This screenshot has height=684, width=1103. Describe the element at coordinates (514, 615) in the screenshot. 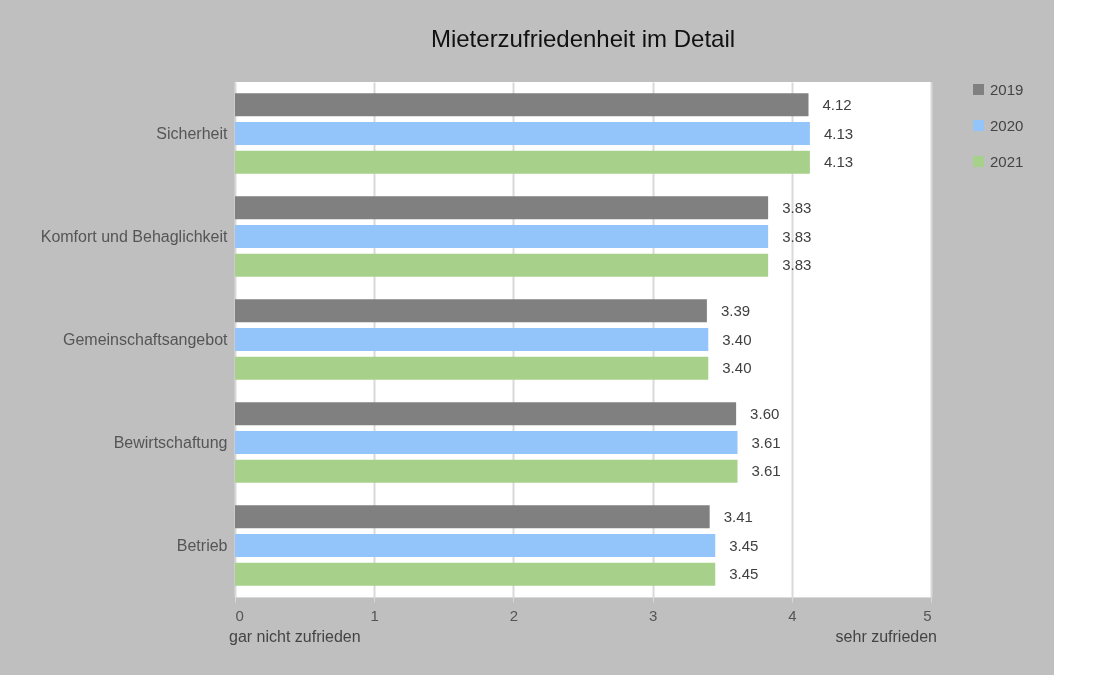

I see `x-tick-label: 2` at that location.